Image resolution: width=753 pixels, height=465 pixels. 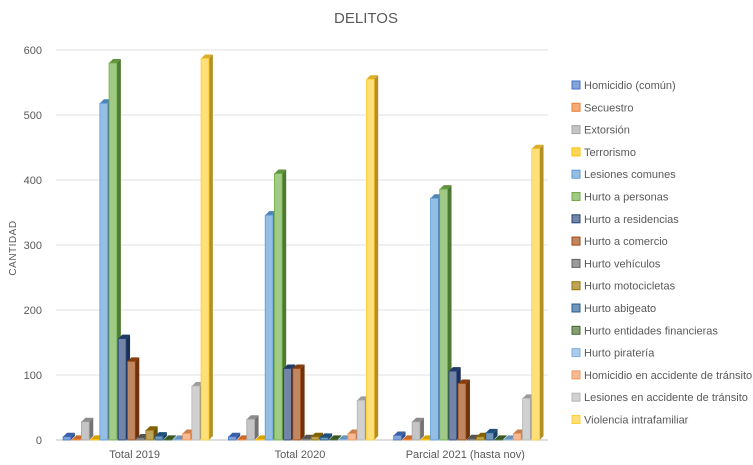 I want to click on chart-title: DELITOS, so click(x=366, y=18).